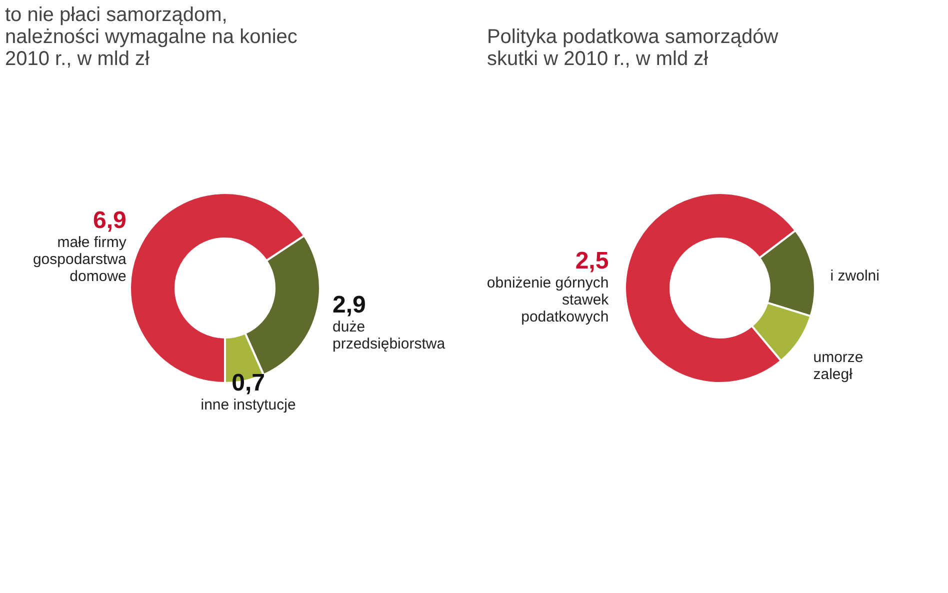 The height and width of the screenshot is (593, 948). Describe the element at coordinates (548, 300) in the screenshot. I see `slice-label: obniżenie górnych stawek podatkowych` at that location.